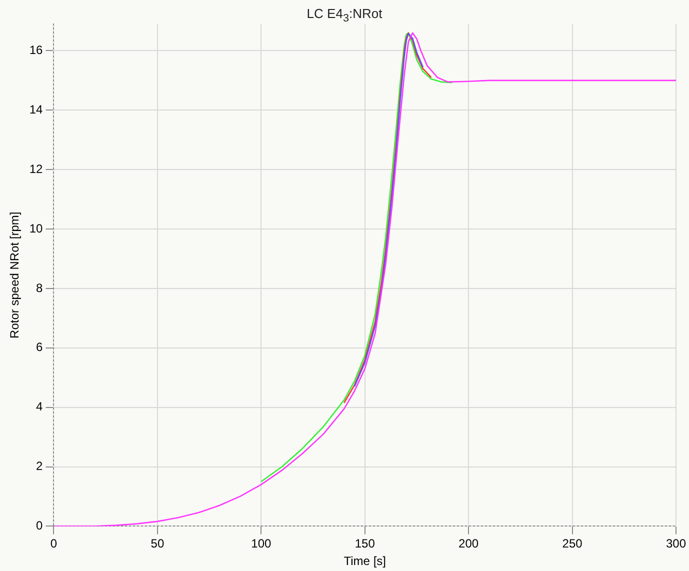  What do you see at coordinates (40, 525) in the screenshot?
I see `y-tick-label: 0` at bounding box center [40, 525].